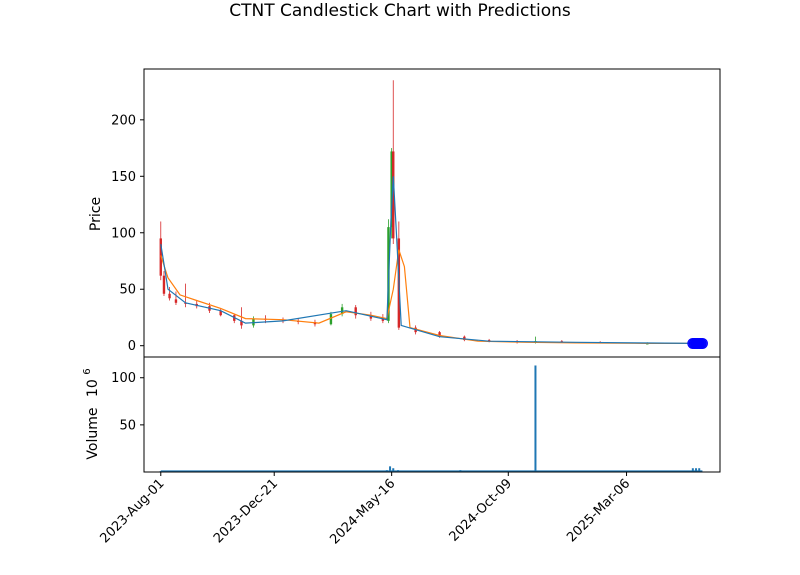  What do you see at coordinates (123, 233) in the screenshot?
I see `price-tick-label-2: 100` at bounding box center [123, 233].